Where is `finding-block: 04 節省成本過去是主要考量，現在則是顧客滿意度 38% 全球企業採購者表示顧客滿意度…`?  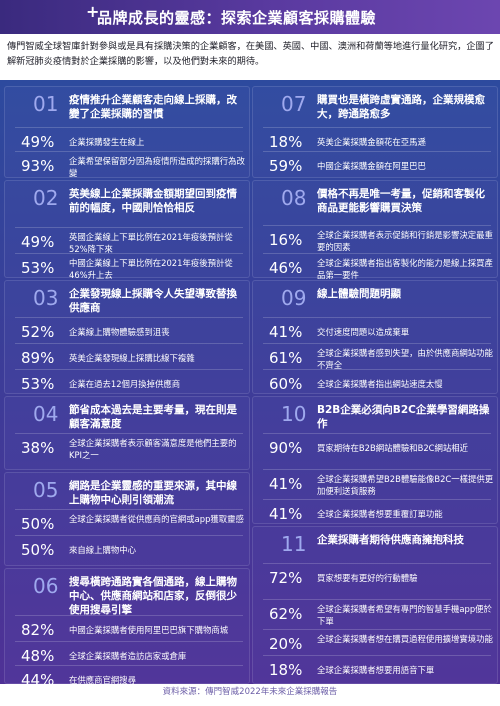 finding-block: 04 節省成本過去是主要考量，現在則是顧客滿意度 38% 全球企業採購者表示顧客滿意度… is located at coordinates (127, 433).